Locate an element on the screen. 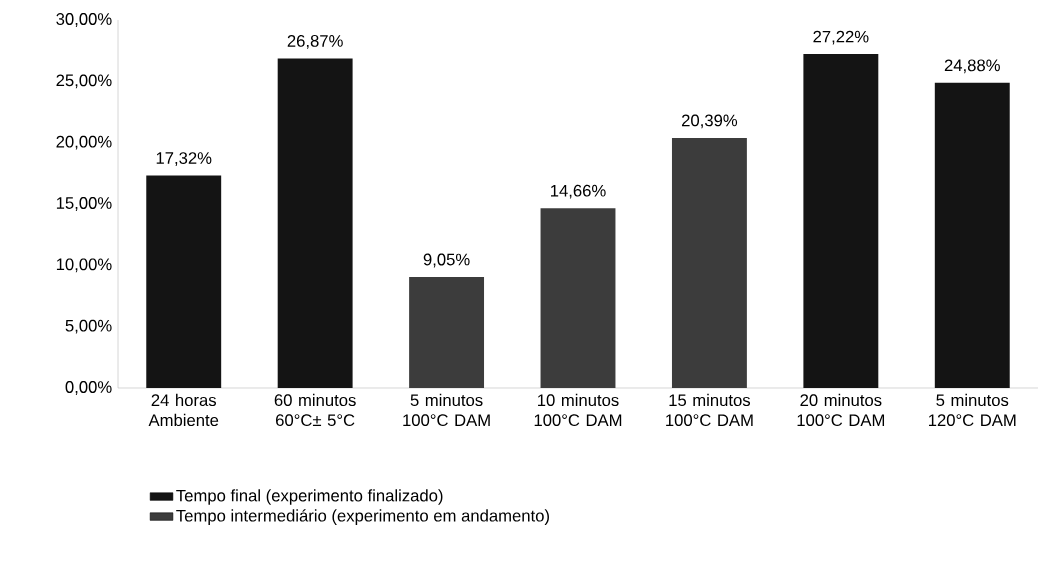  x-tick-label: 20 minutos 100°C DAM is located at coordinates (841, 410).